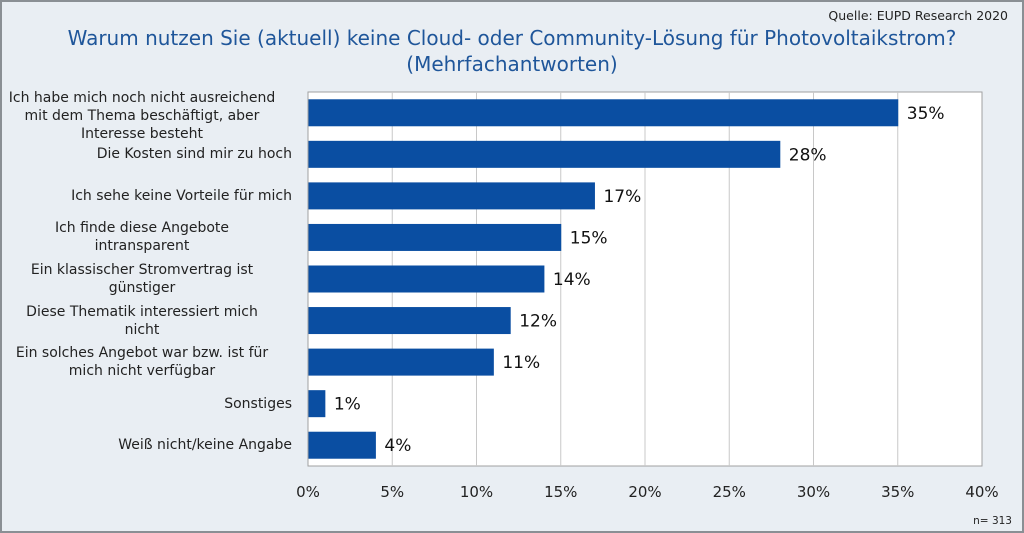 The height and width of the screenshot is (533, 1024). What do you see at coordinates (538, 322) in the screenshot?
I see `value-label: 12%` at bounding box center [538, 322].